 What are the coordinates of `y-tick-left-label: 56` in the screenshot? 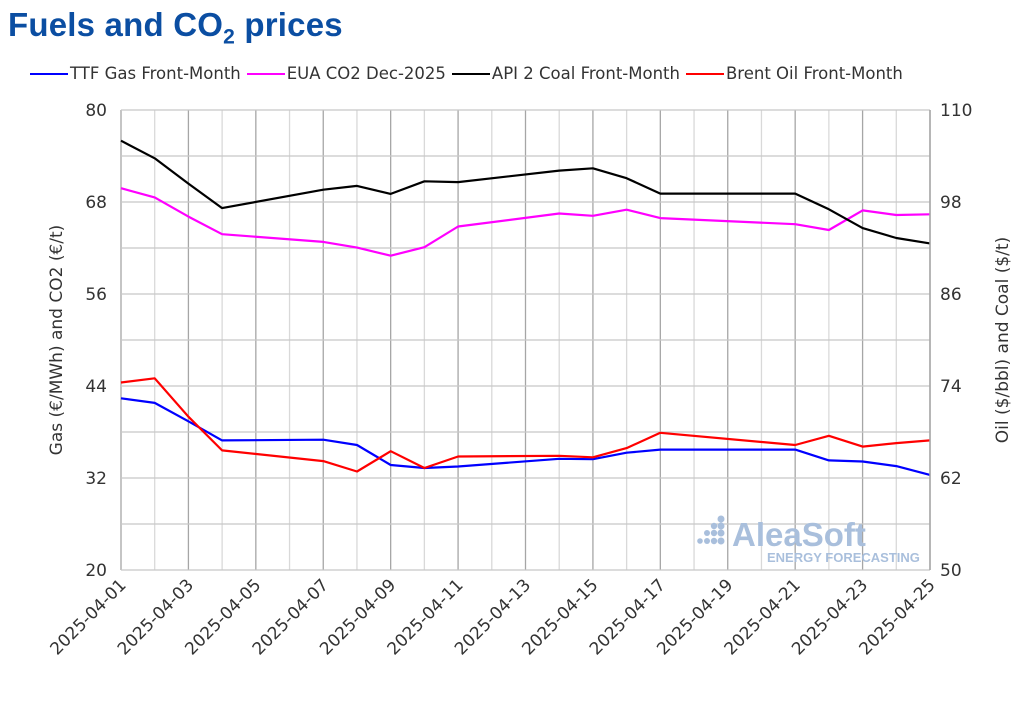 It's located at (96, 295).